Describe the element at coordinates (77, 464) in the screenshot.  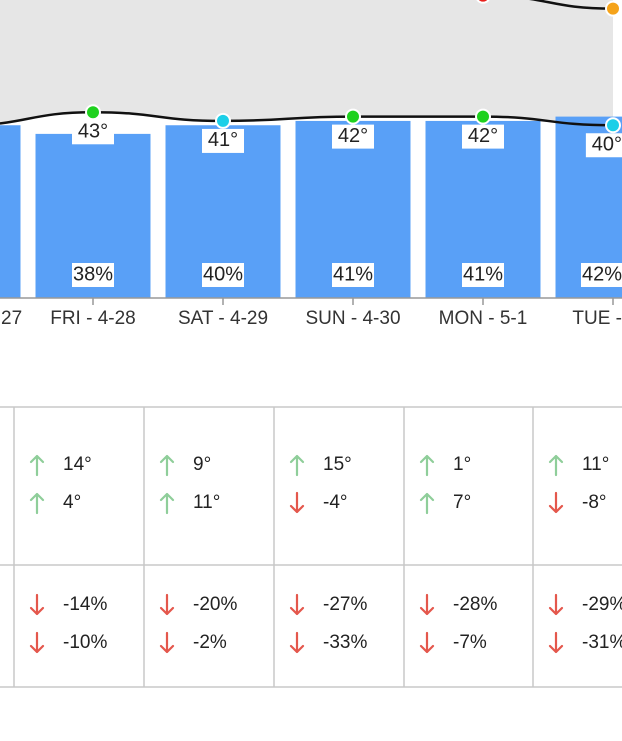
I see `cell-value: 14°` at that location.